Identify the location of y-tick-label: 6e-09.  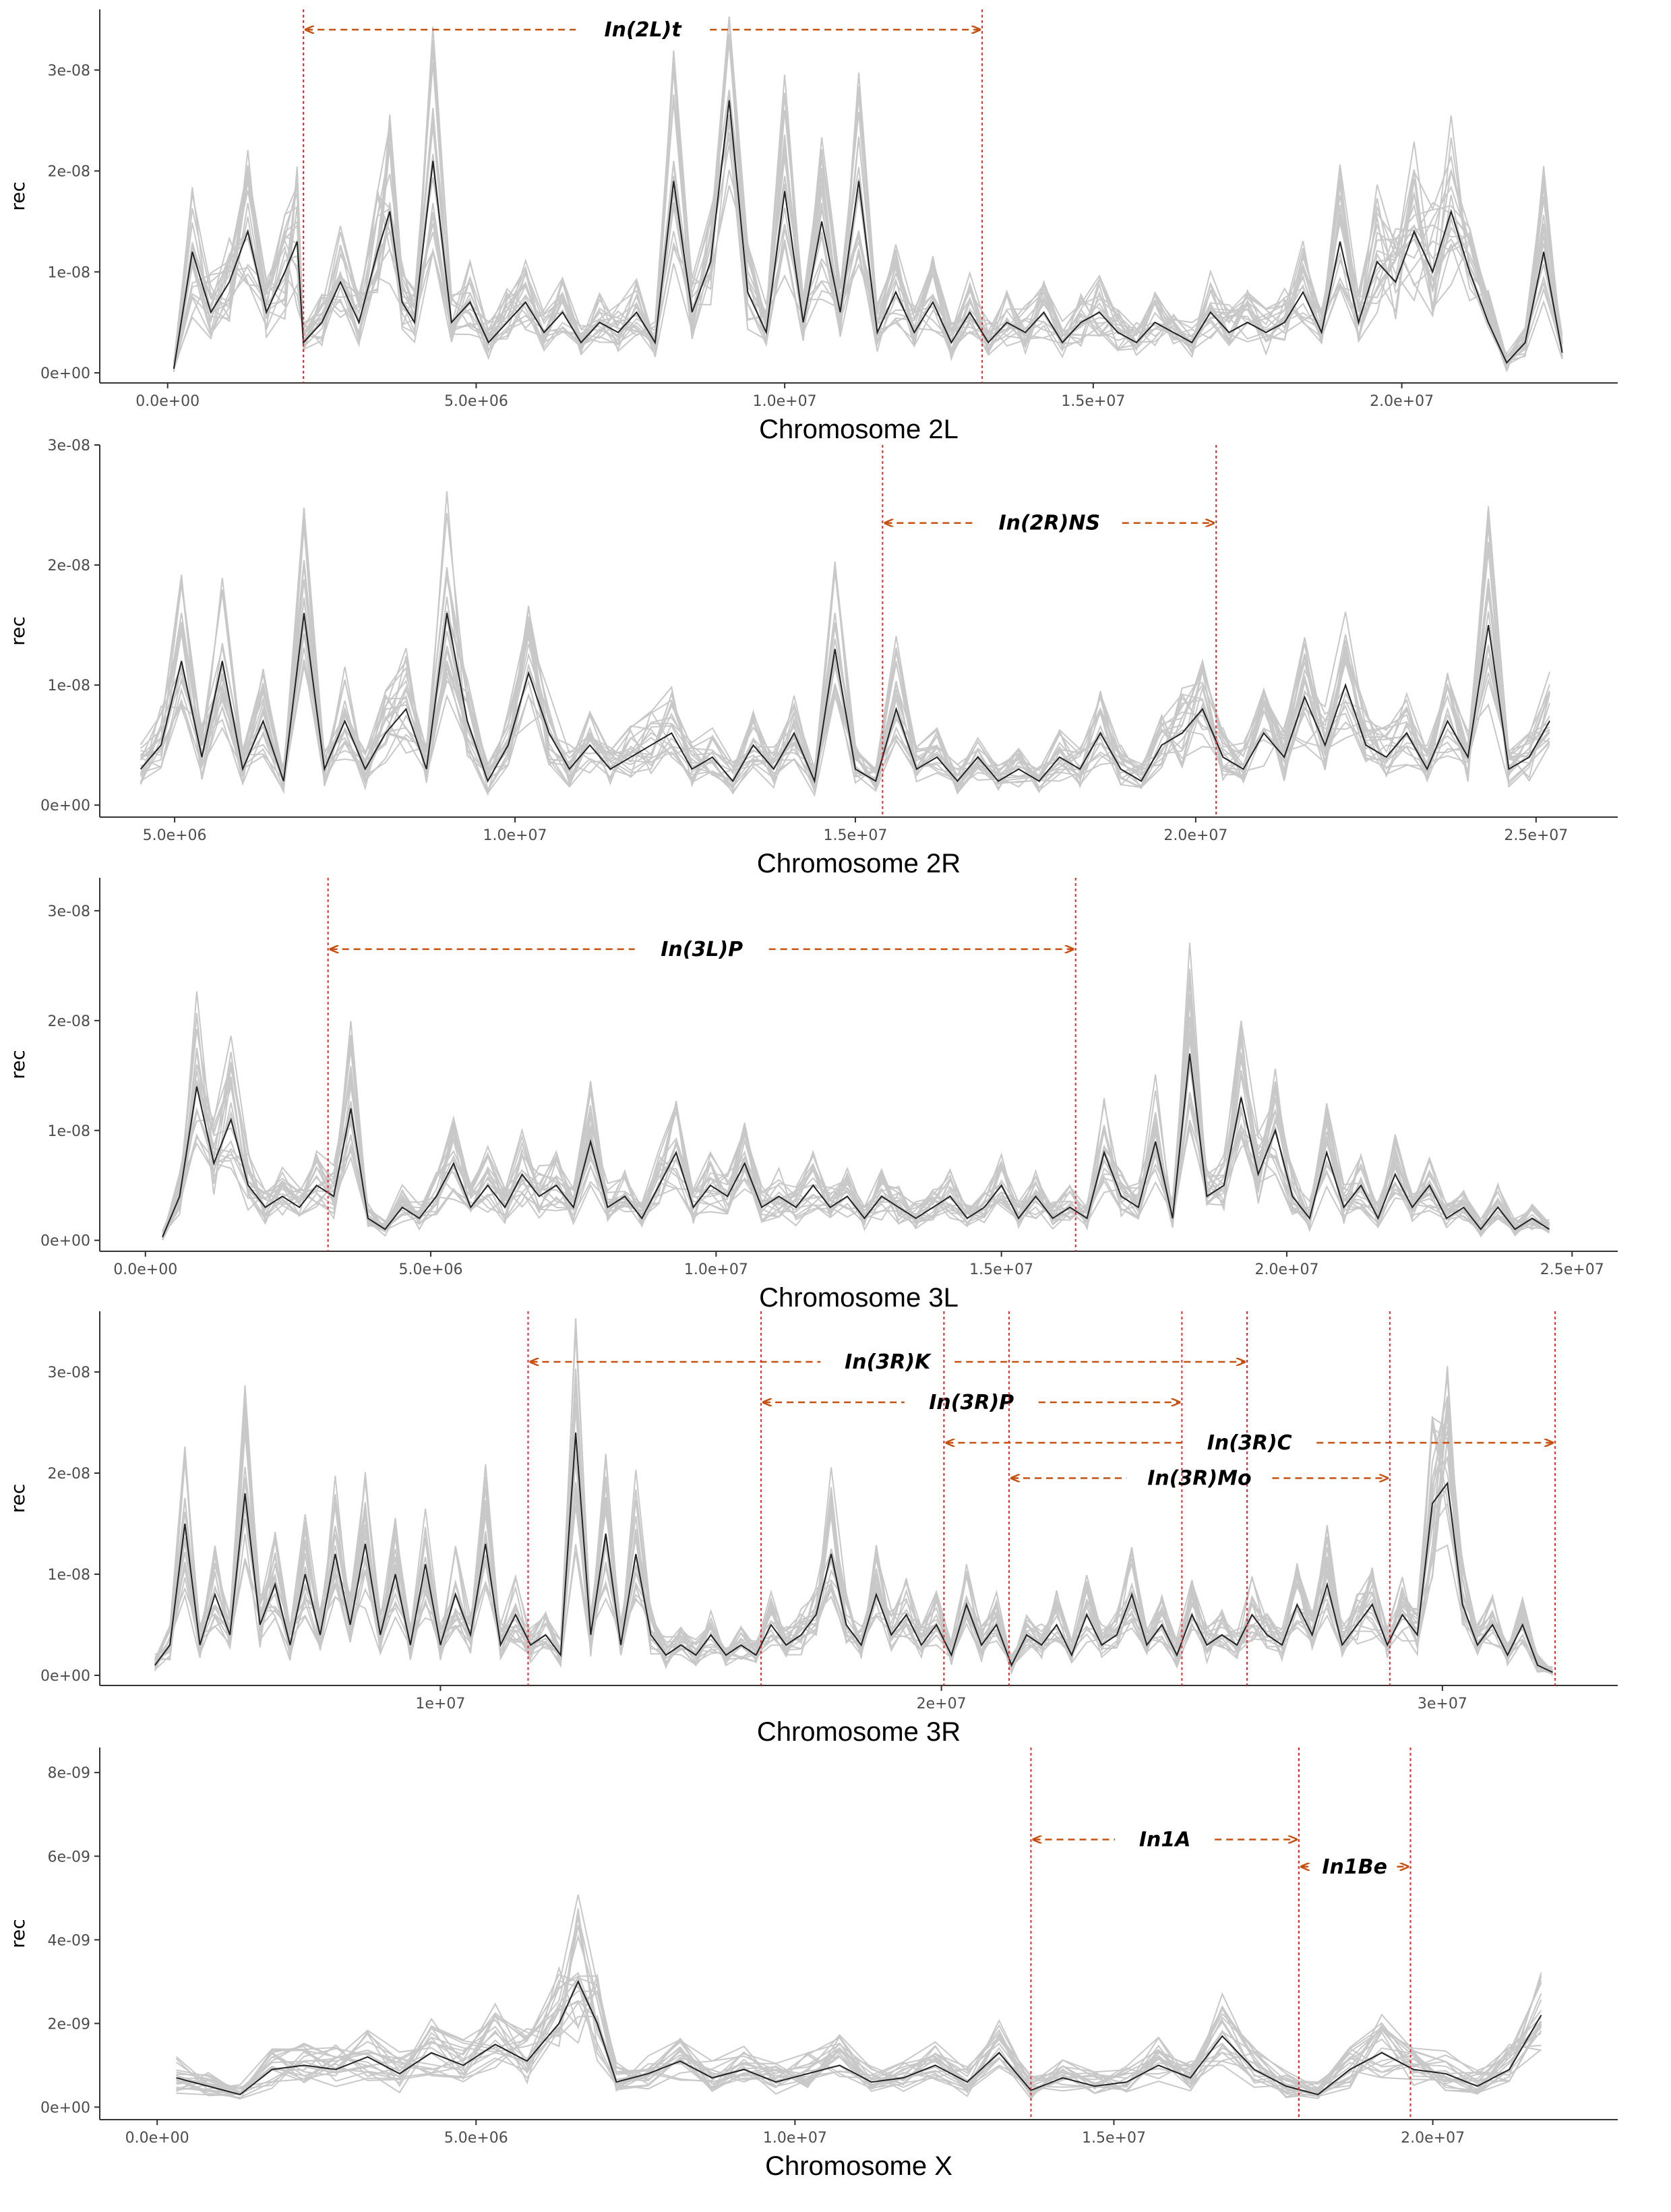
(69, 1857).